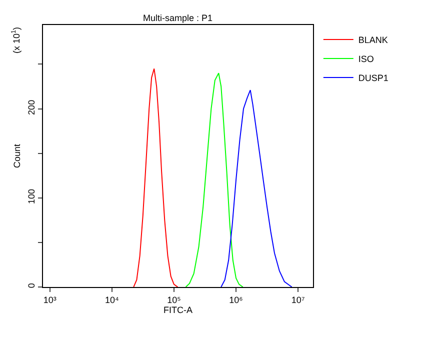  What do you see at coordinates (49, 299) in the screenshot?
I see `x-tick-label: 10³` at bounding box center [49, 299].